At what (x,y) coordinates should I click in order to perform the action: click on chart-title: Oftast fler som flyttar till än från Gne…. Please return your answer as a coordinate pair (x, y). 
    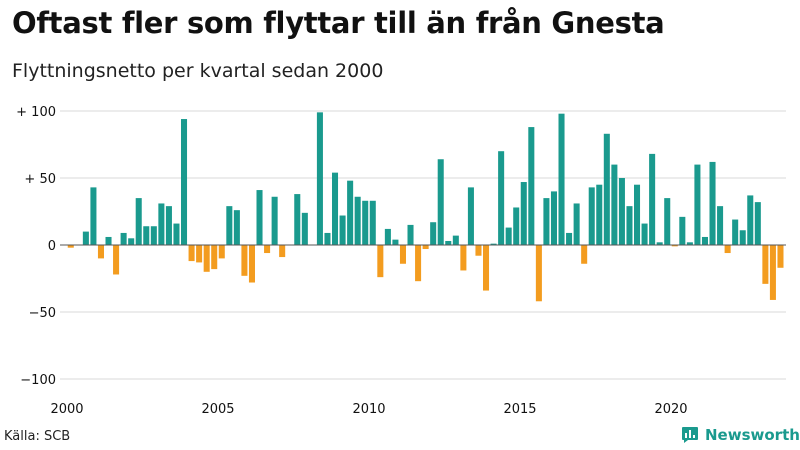
    Looking at the image, I should click on (338, 23).